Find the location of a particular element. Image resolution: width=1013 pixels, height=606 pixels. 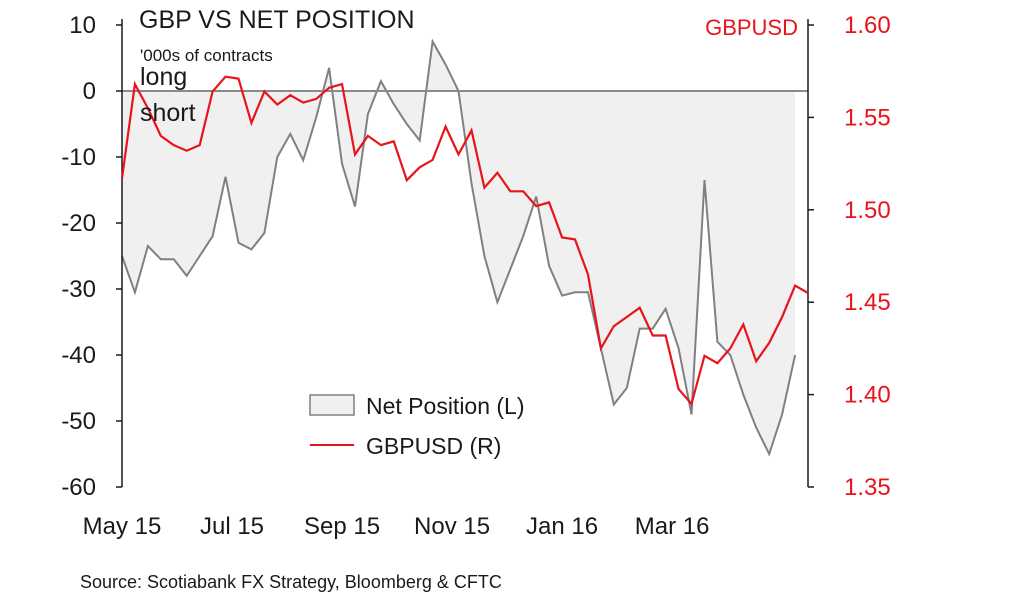

left-tick-label: 0 is located at coordinates (89, 91).